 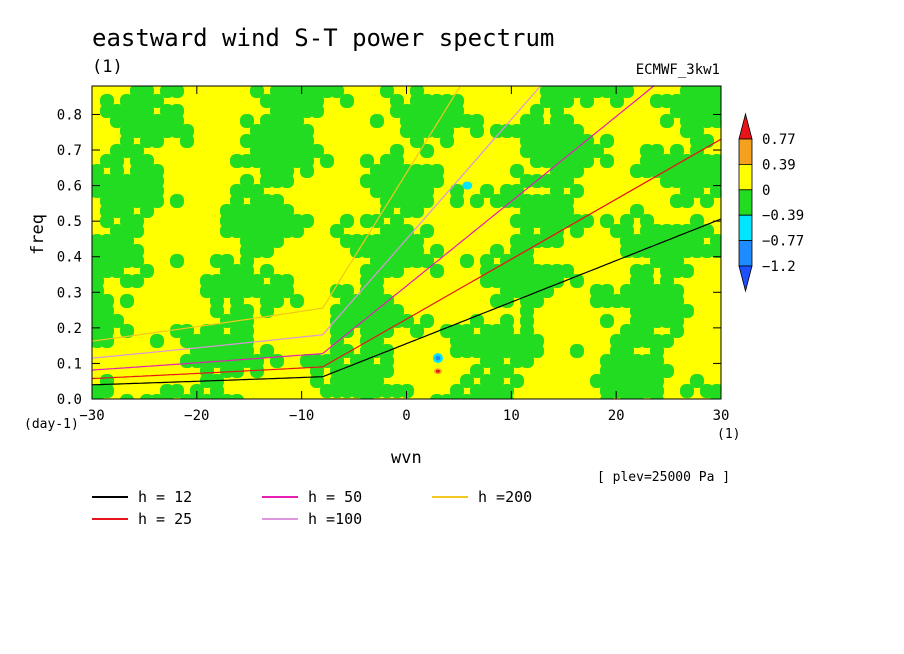 What do you see at coordinates (766, 191) in the screenshot?
I see `colorbar-label: 0` at bounding box center [766, 191].